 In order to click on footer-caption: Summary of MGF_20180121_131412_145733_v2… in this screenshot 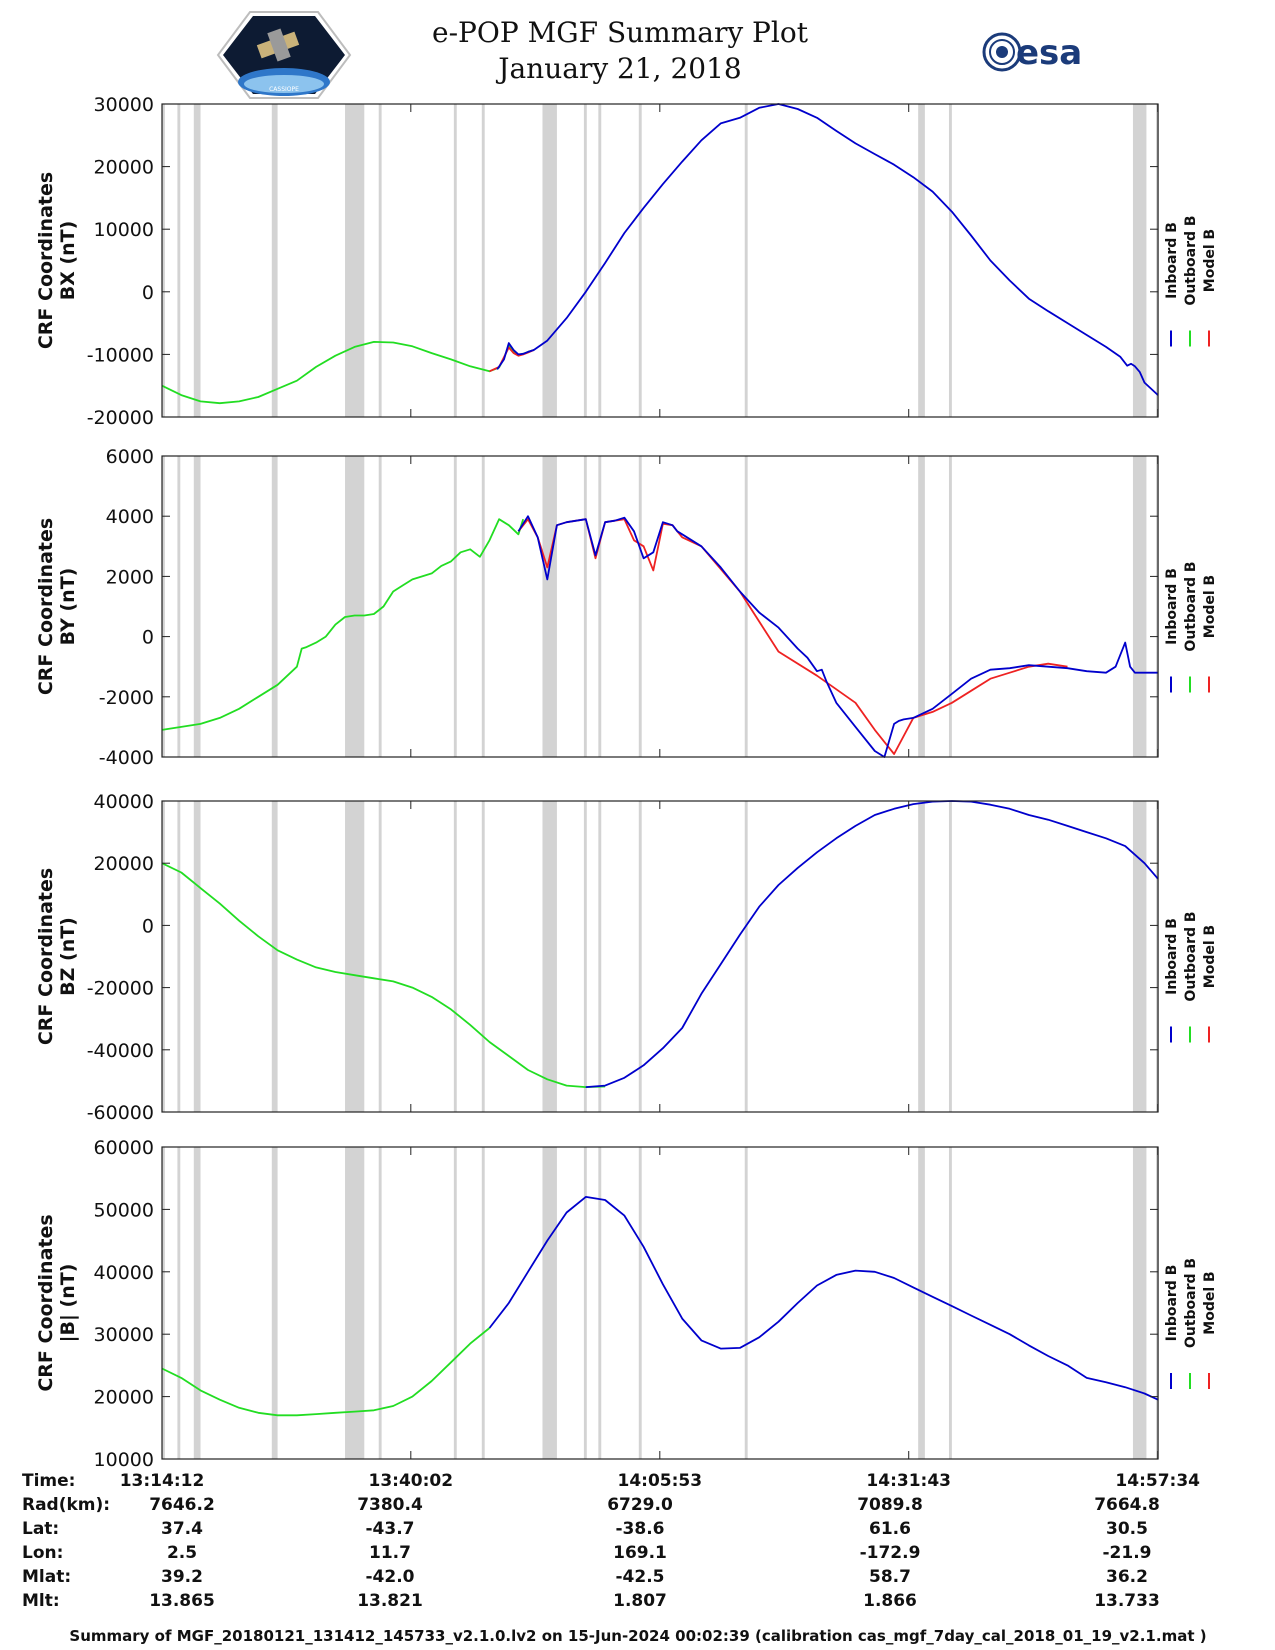, I will do `click(637, 1636)`.